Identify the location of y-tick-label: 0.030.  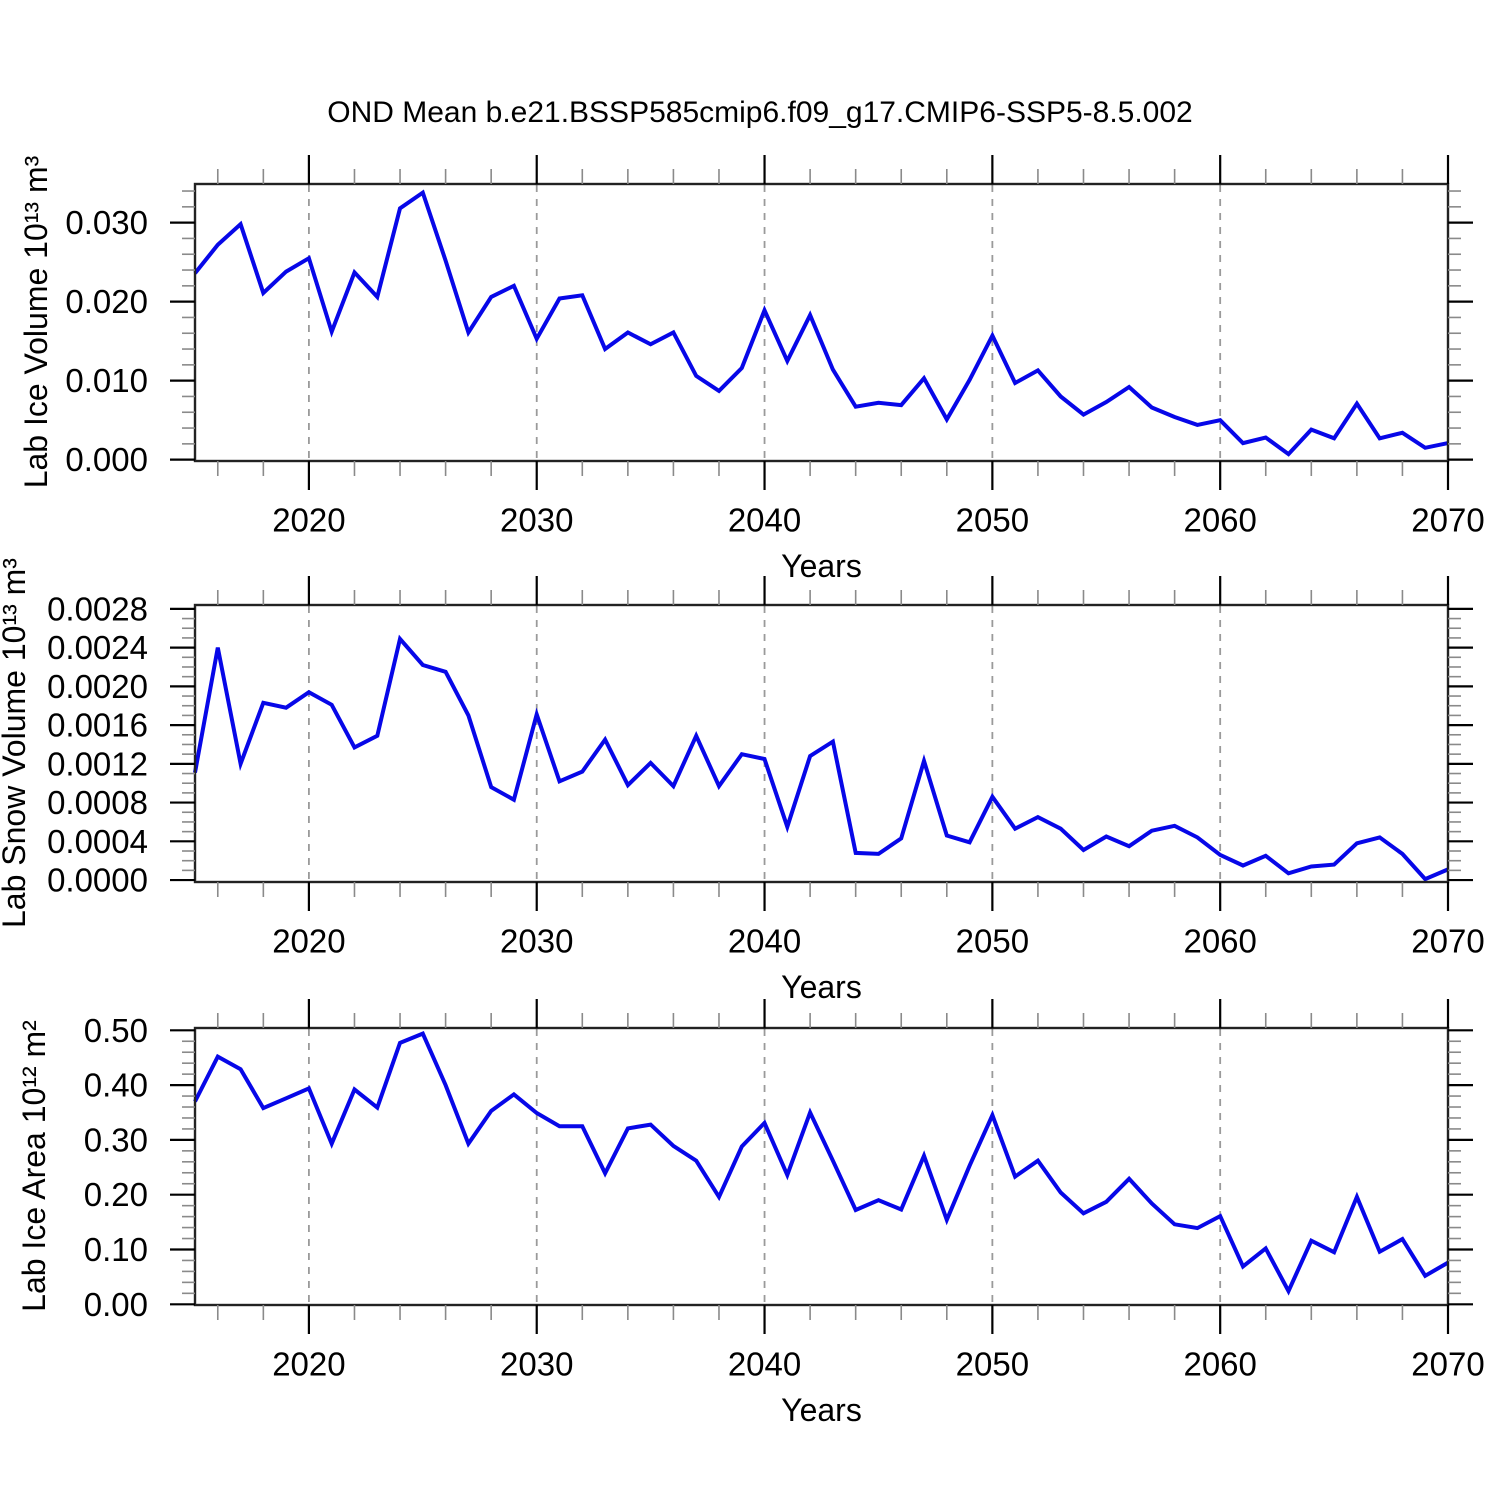
(106, 222).